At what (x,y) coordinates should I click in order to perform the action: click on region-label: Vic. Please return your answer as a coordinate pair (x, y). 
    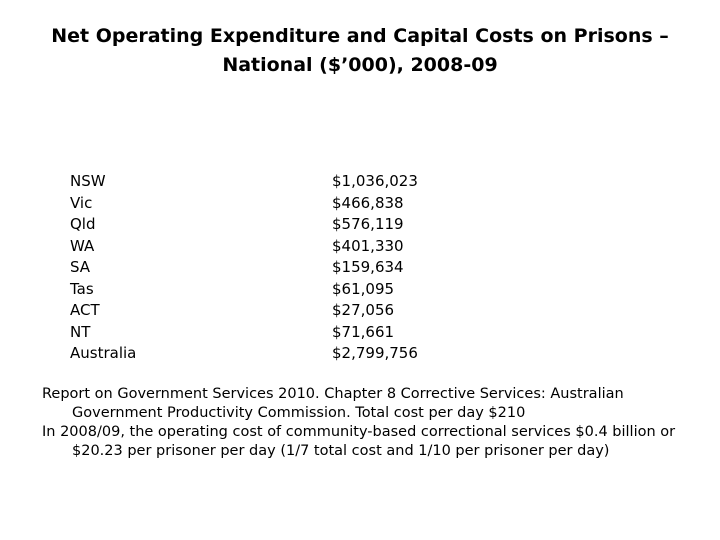
    Looking at the image, I should click on (81, 202).